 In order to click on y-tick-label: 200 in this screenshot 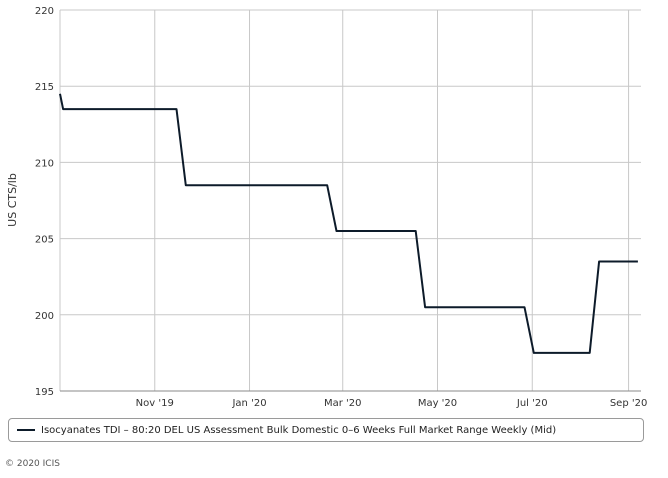, I will do `click(44, 316)`.